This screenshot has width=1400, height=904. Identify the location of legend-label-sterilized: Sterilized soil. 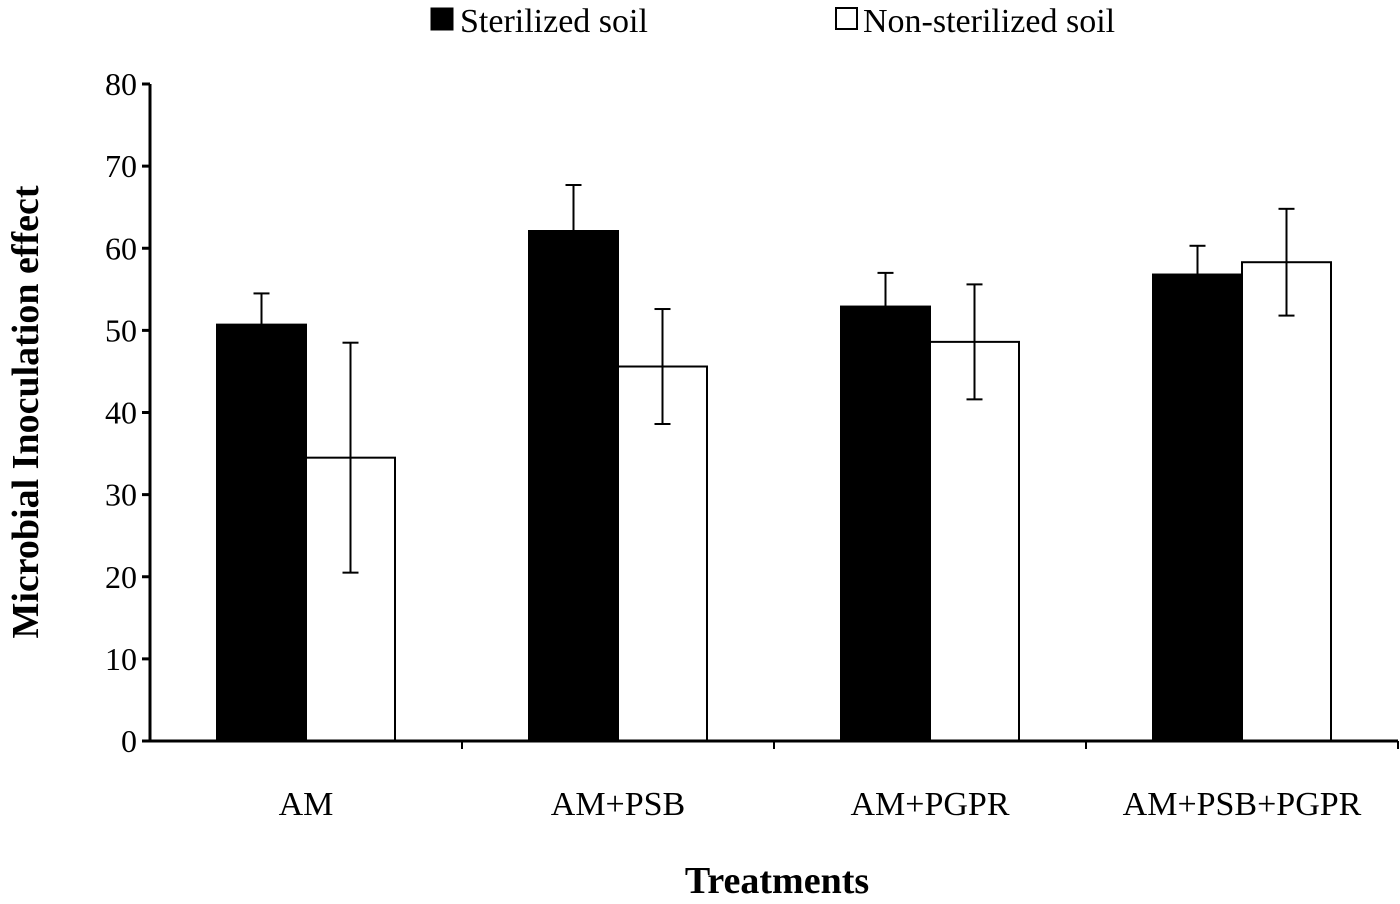
(554, 21).